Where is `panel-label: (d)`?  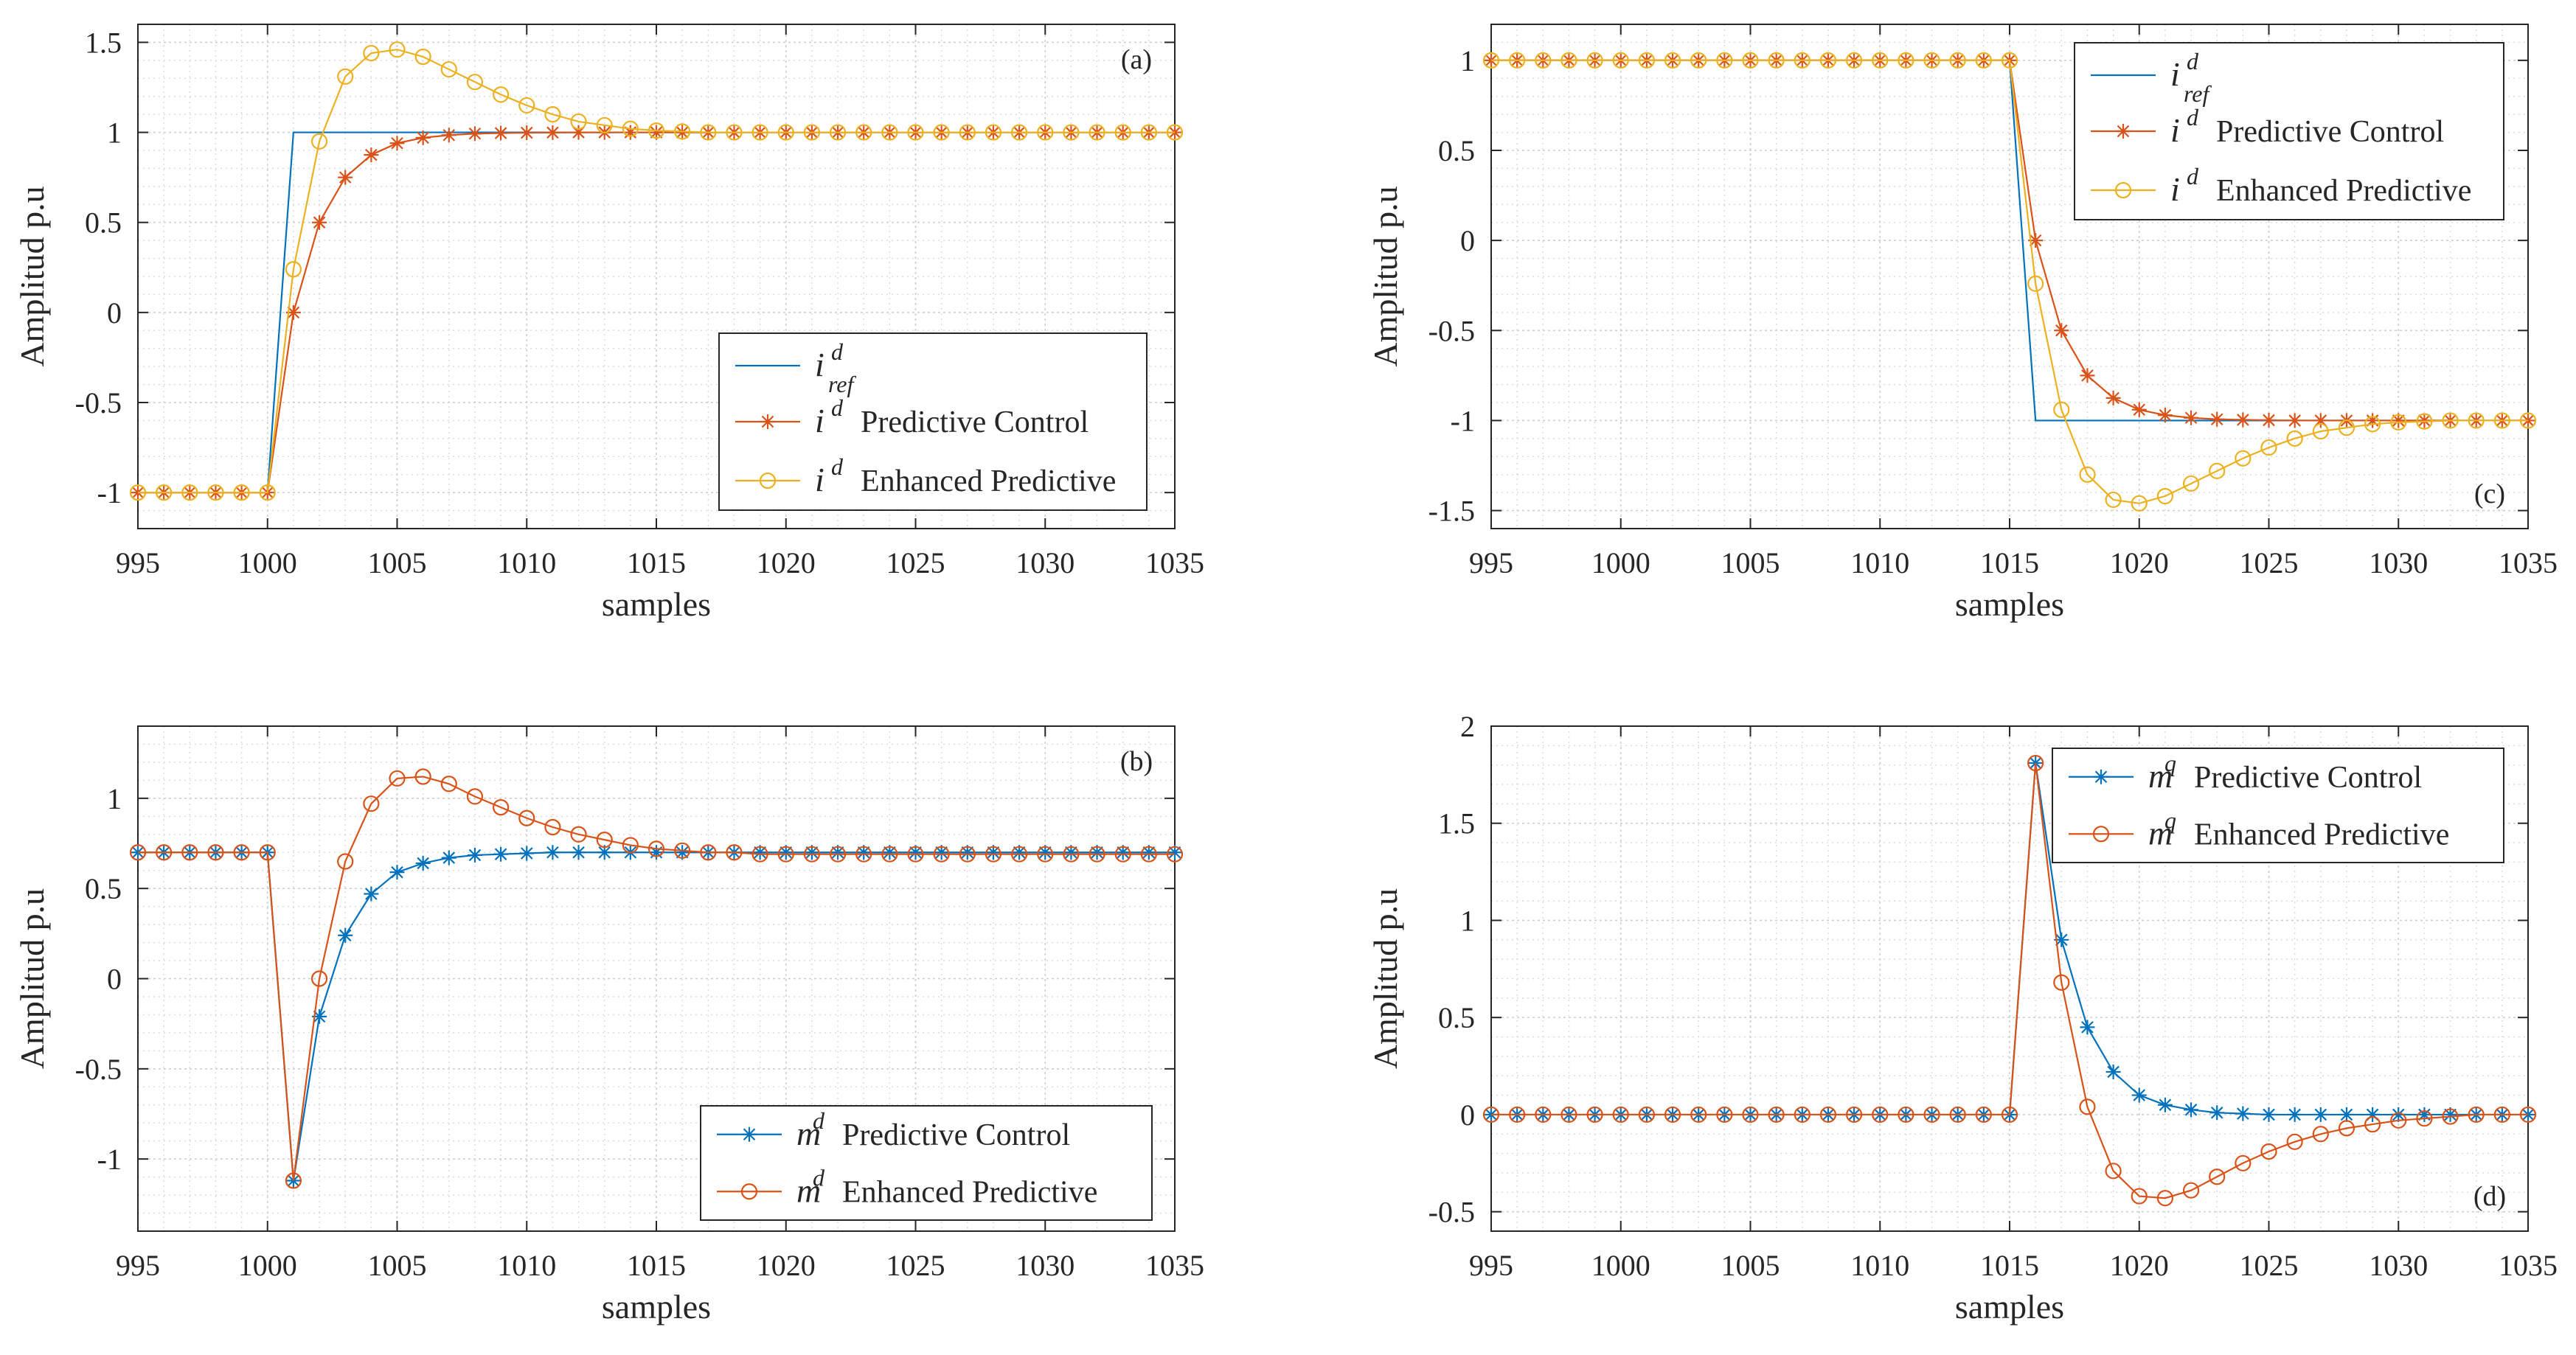
panel-label: (d) is located at coordinates (2489, 1196).